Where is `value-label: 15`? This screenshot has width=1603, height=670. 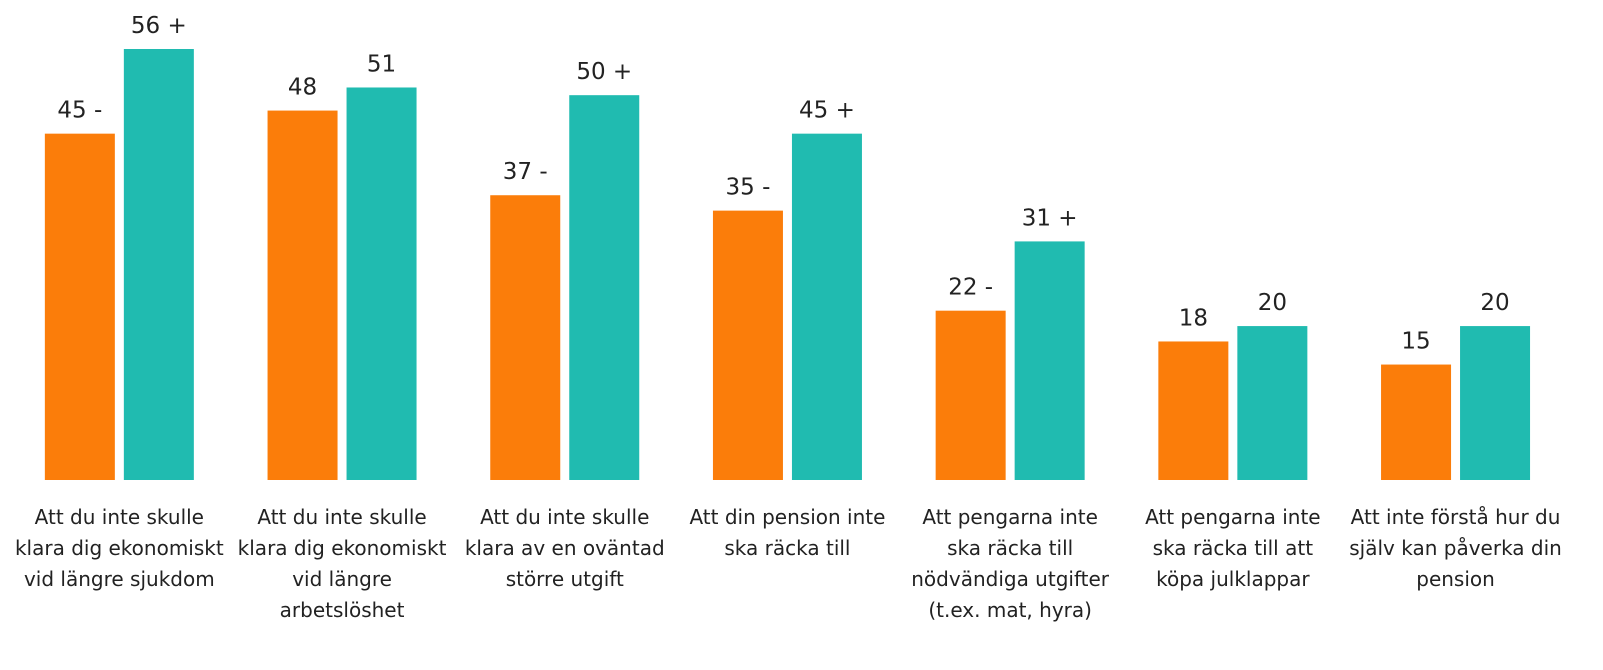
value-label: 15 is located at coordinates (1415, 342).